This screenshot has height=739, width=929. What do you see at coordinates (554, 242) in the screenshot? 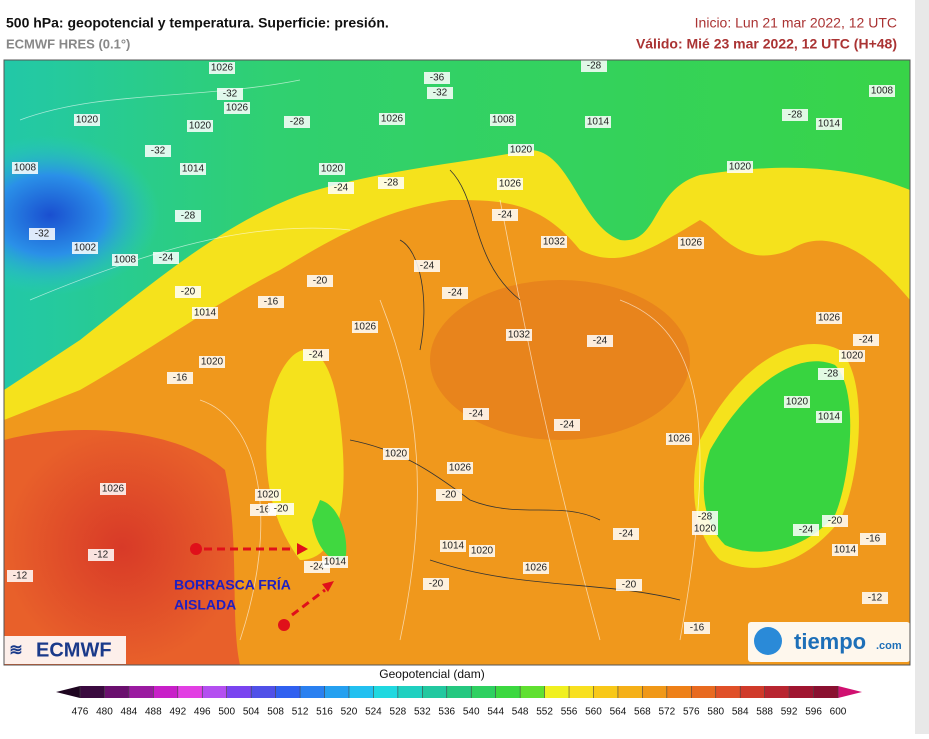
I see `map-label: 1032` at bounding box center [554, 242].